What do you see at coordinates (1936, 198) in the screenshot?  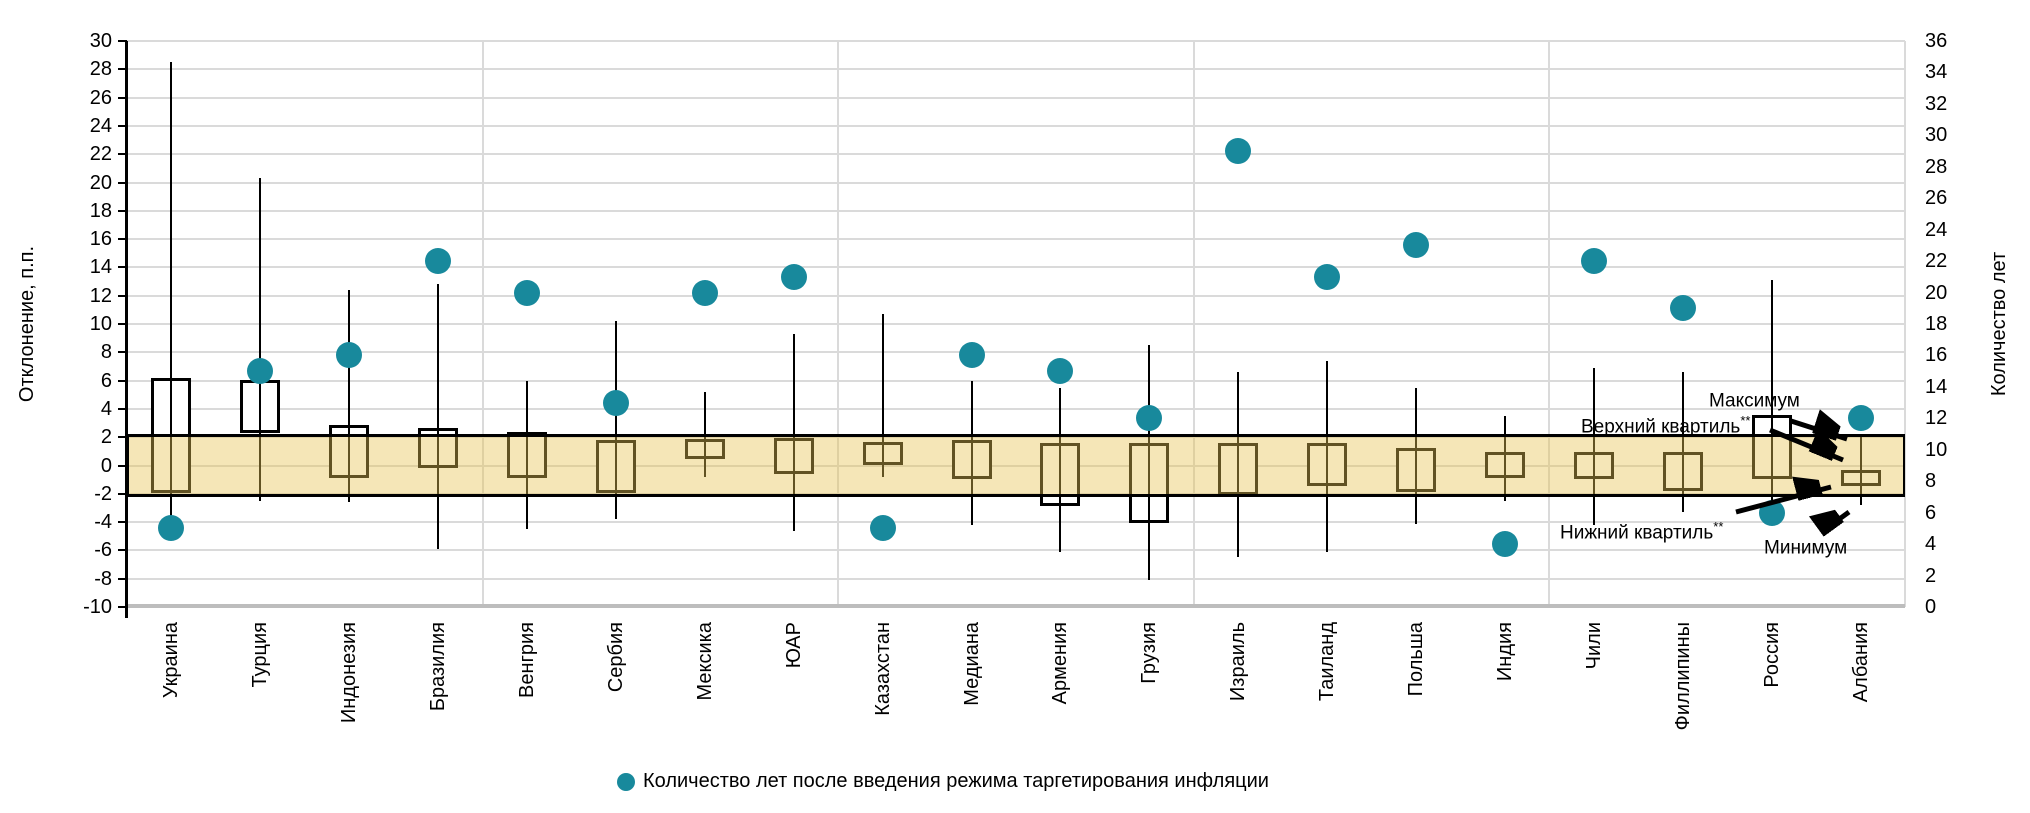 I see `right-tick-label: 26` at bounding box center [1936, 198].